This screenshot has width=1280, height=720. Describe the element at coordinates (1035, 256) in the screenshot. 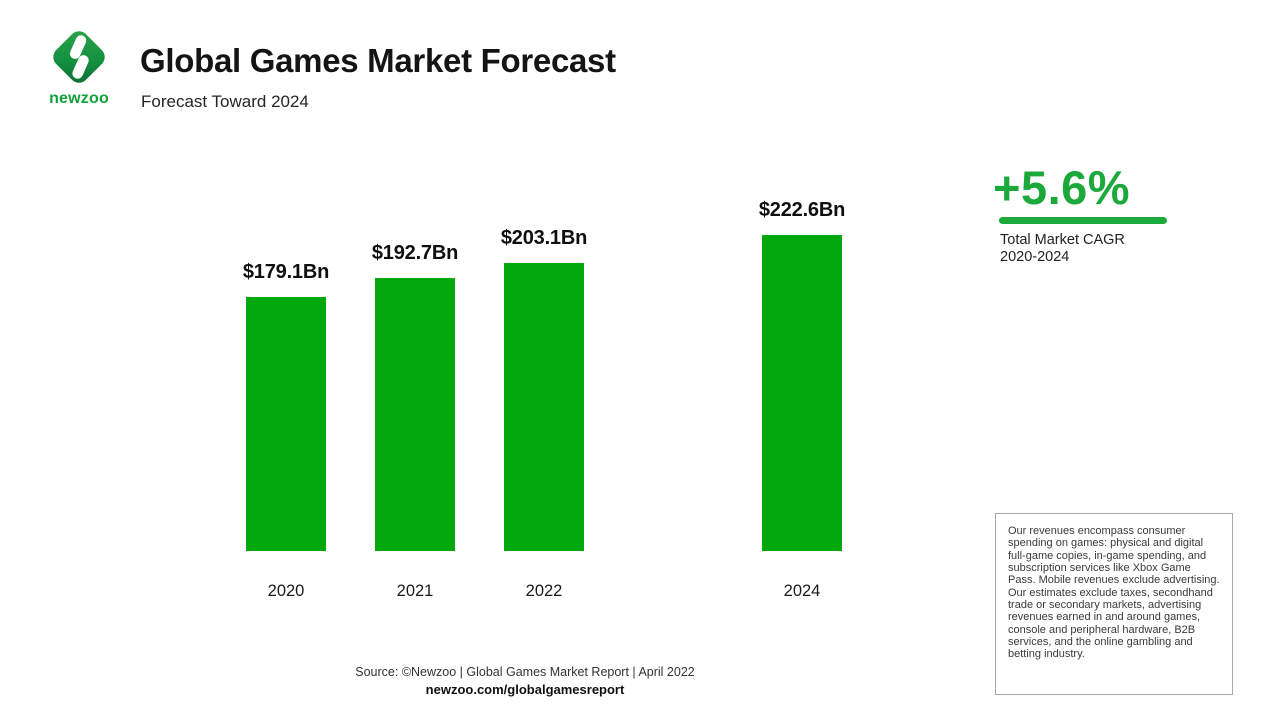

I see `cagr-caption-line2: 2020-2024` at that location.